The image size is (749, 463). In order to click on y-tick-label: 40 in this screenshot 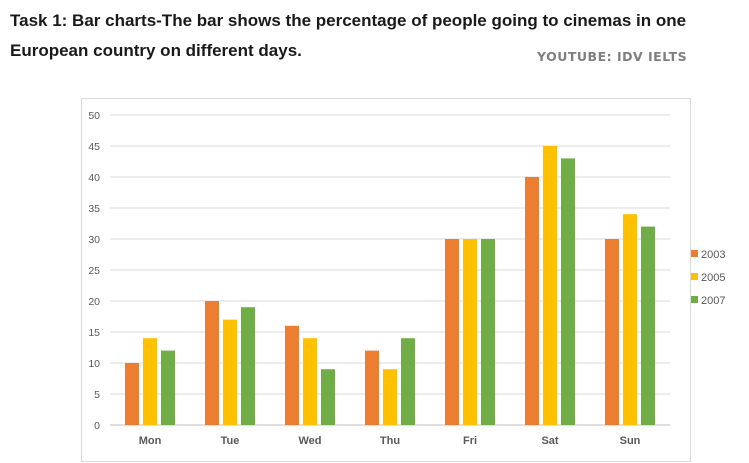, I will do `click(94, 178)`.